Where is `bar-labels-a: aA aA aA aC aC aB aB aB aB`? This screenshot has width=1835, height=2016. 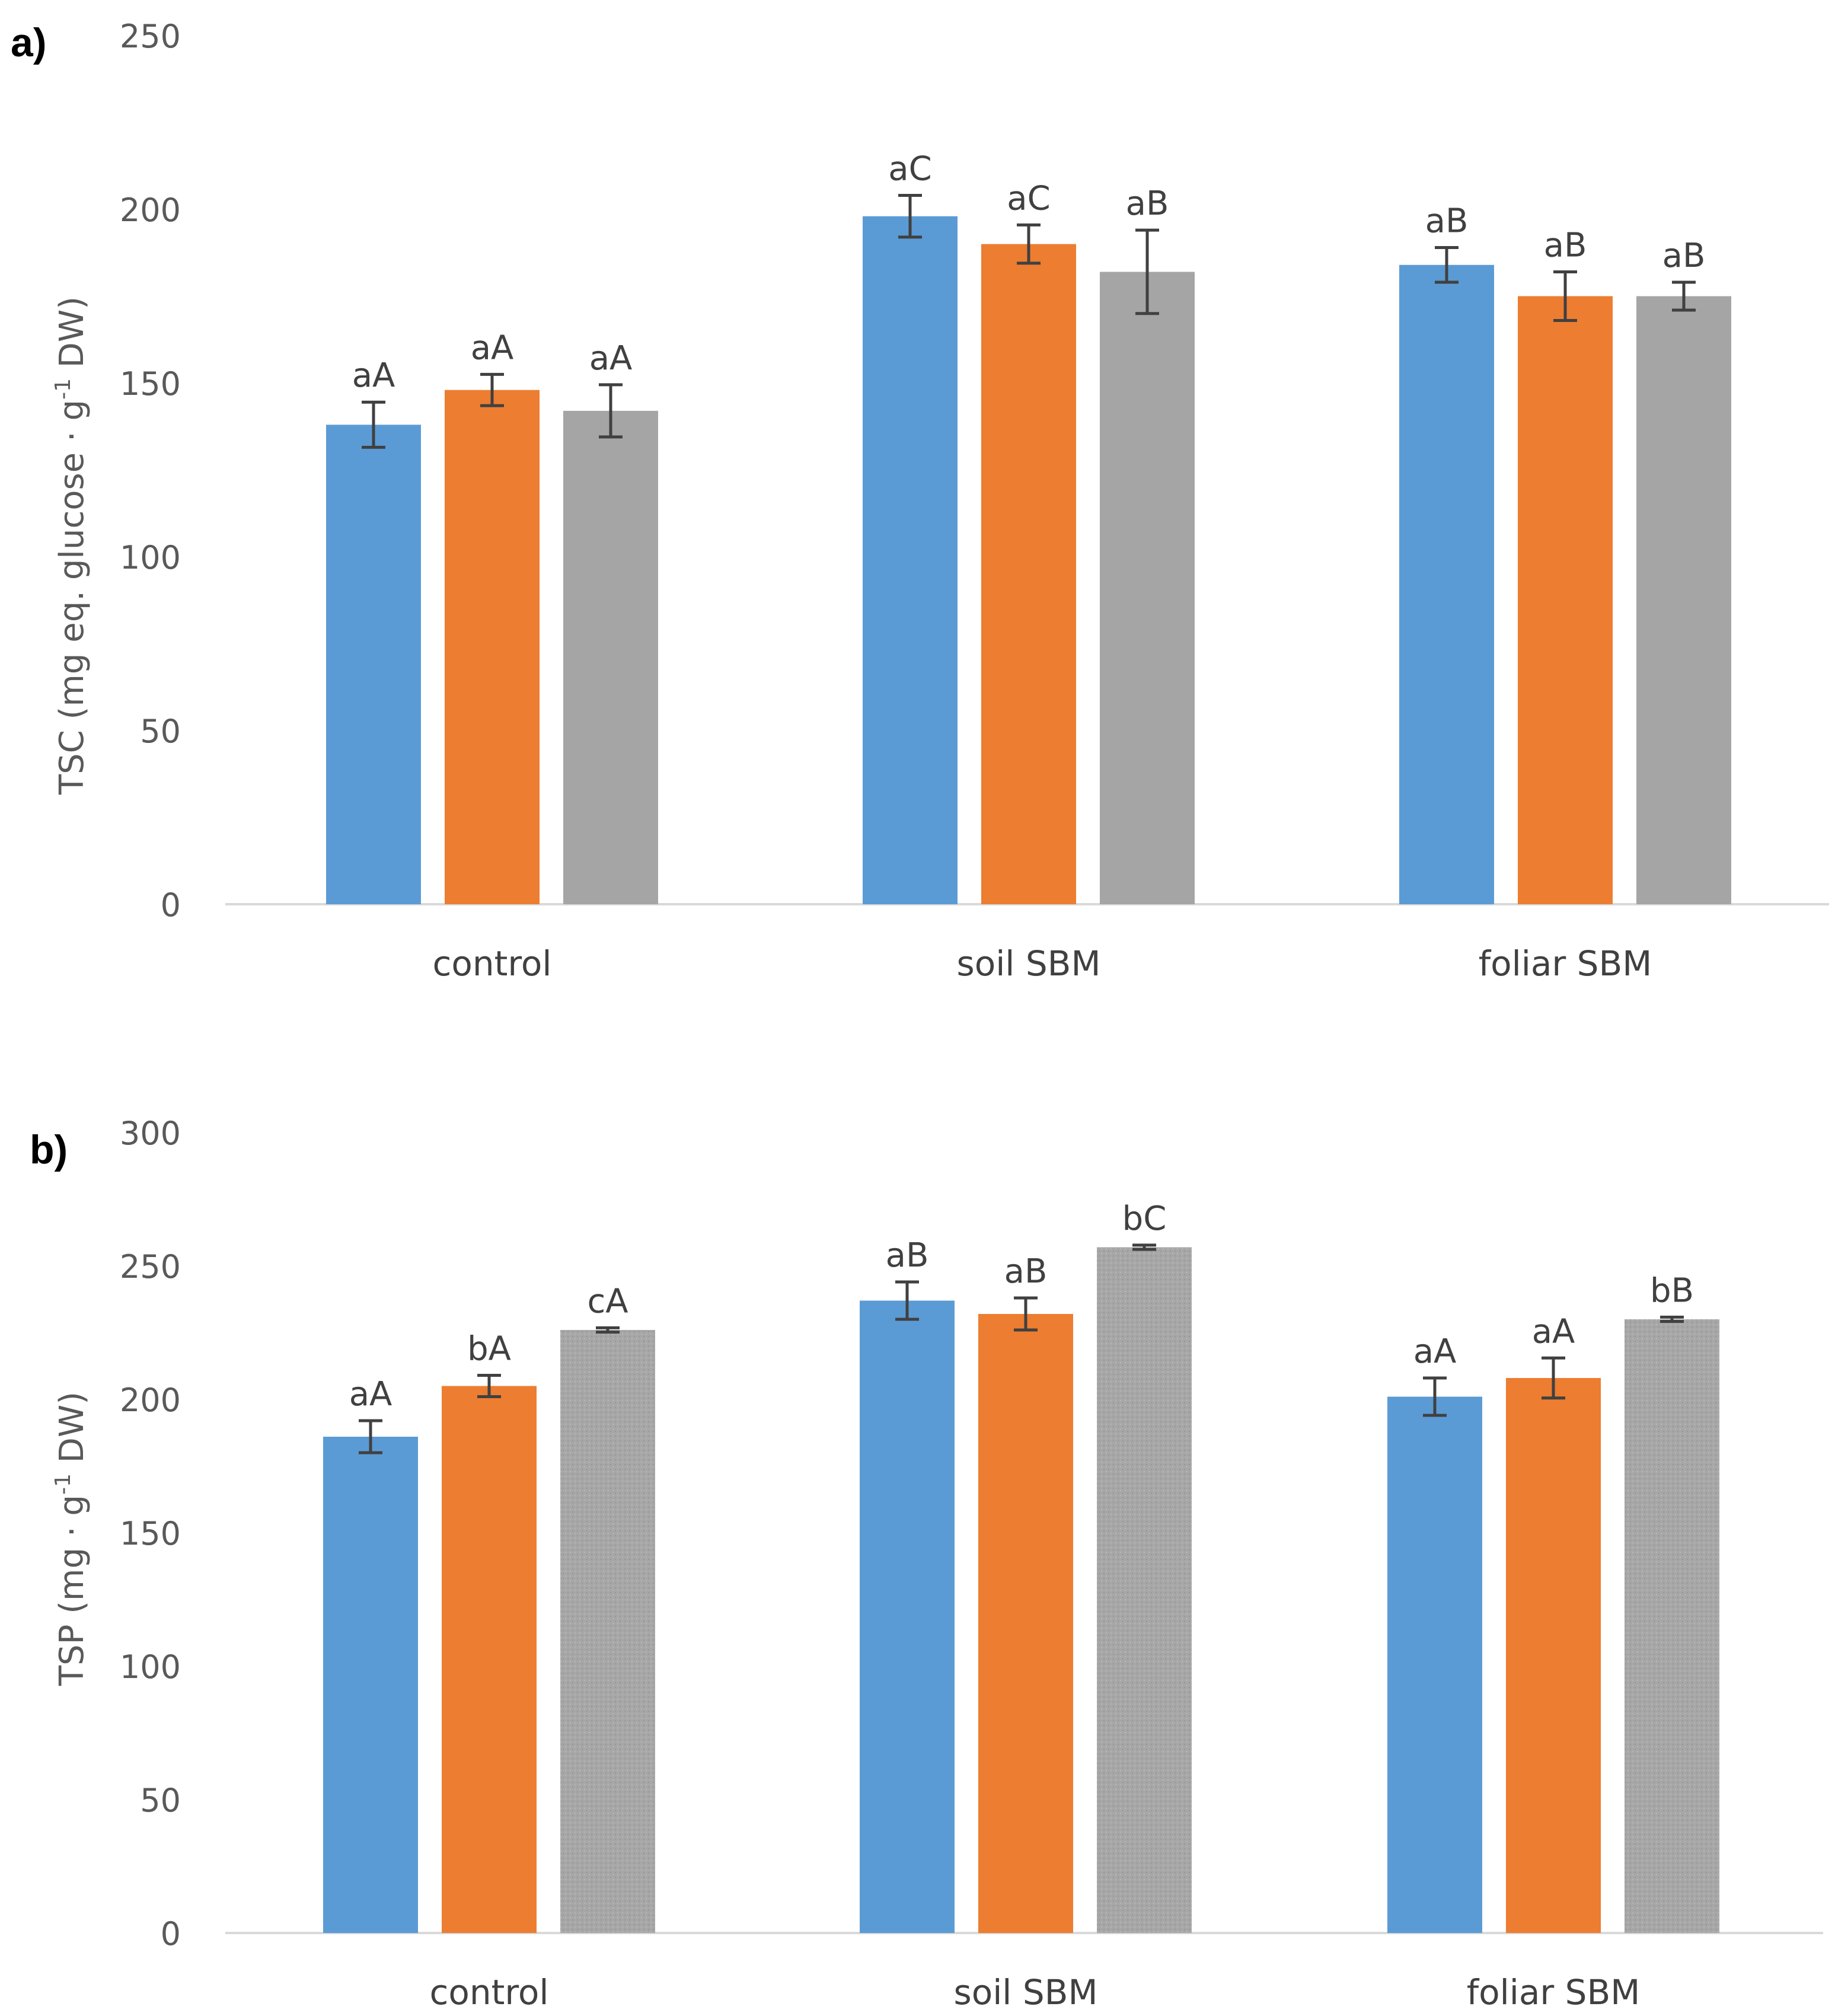
bar-labels-a: aA aA aA aC aC aB aB aB aB is located at coordinates (1029, 272).